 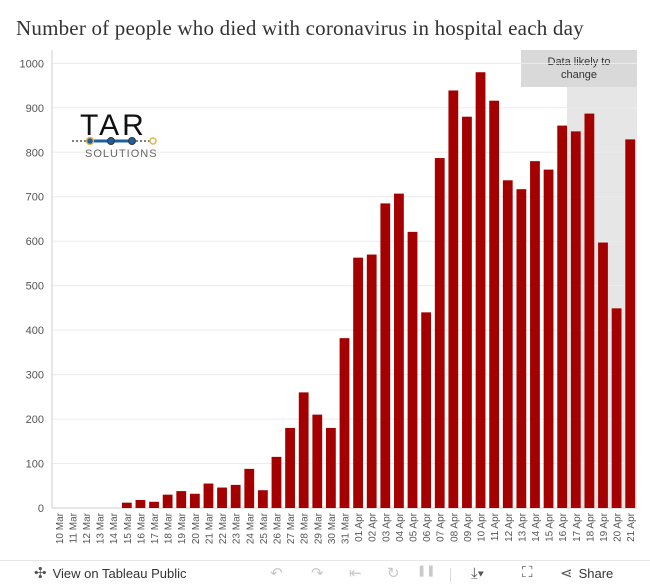 I want to click on x-tick-label: 21 Mar, so click(x=209, y=528).